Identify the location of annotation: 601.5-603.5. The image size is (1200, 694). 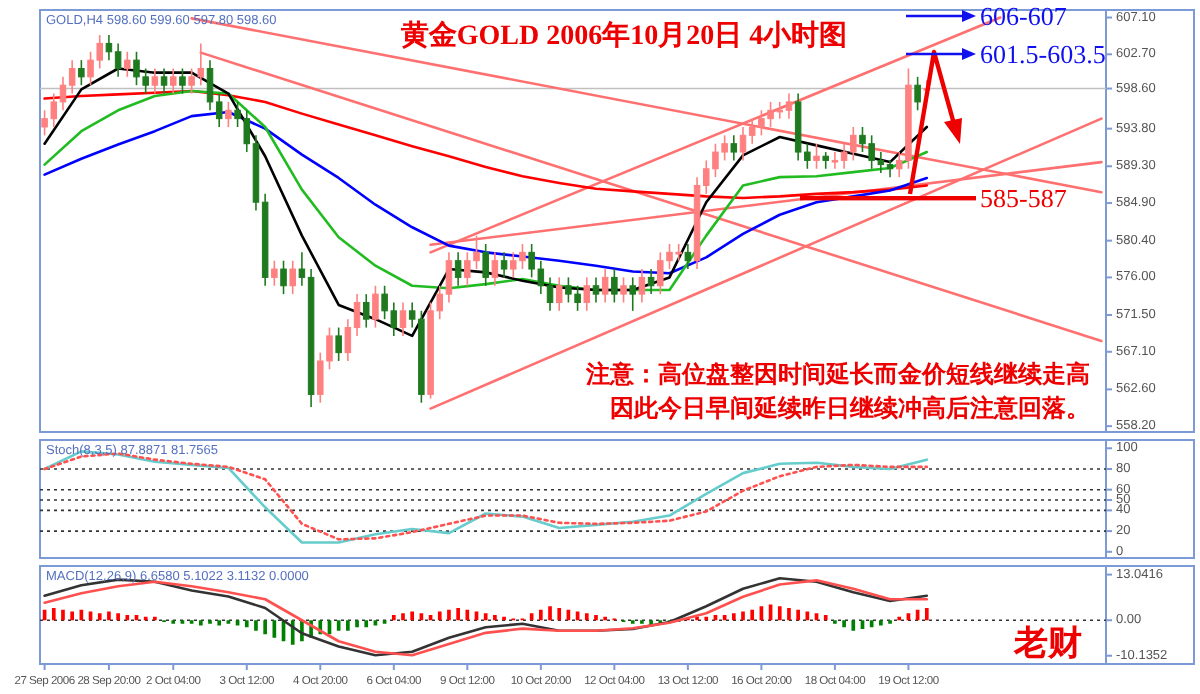
(1043, 54).